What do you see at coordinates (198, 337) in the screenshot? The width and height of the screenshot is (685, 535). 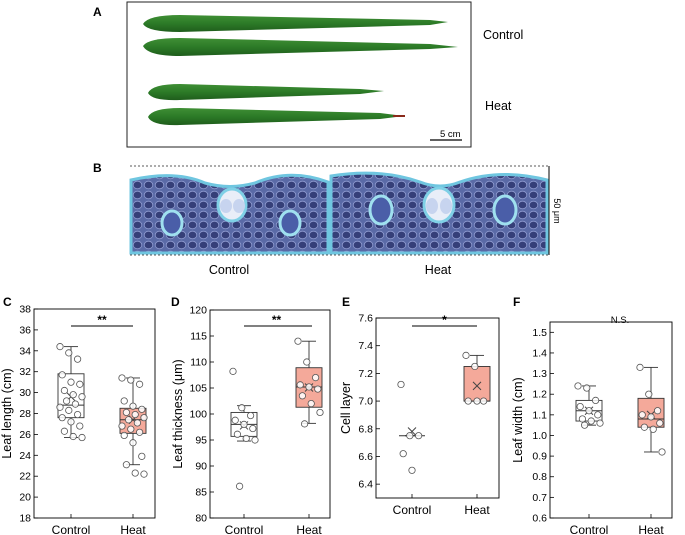 I see `y-tick-label: 115` at bounding box center [198, 337].